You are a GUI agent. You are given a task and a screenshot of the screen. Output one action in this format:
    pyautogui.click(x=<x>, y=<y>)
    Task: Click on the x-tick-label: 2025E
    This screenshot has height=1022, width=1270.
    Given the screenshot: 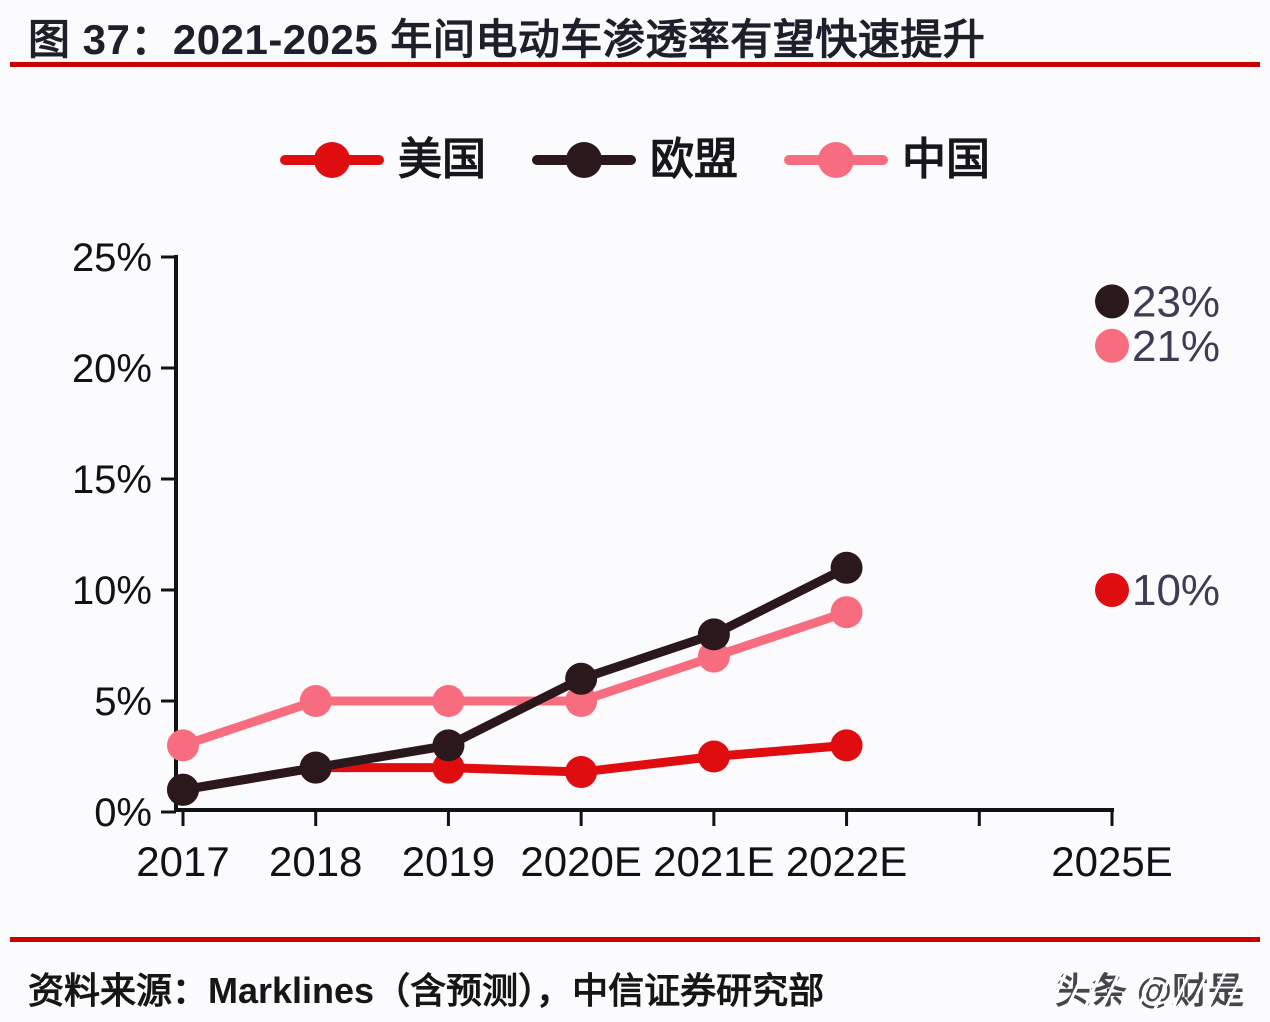 What is the action you would take?
    pyautogui.click(x=1111, y=861)
    